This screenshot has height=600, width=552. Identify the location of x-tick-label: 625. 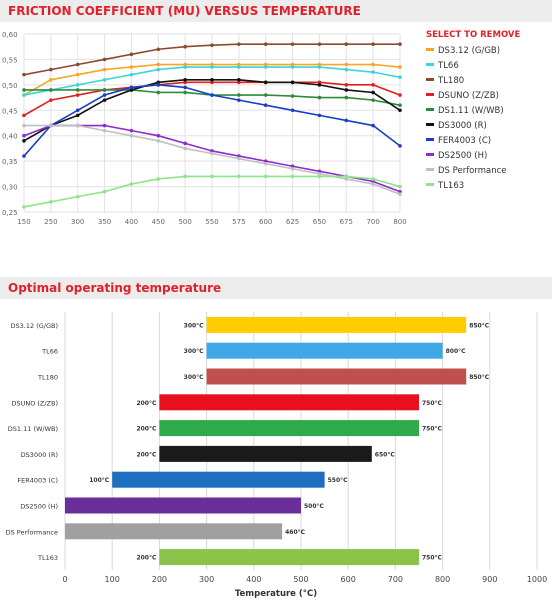
(292, 222).